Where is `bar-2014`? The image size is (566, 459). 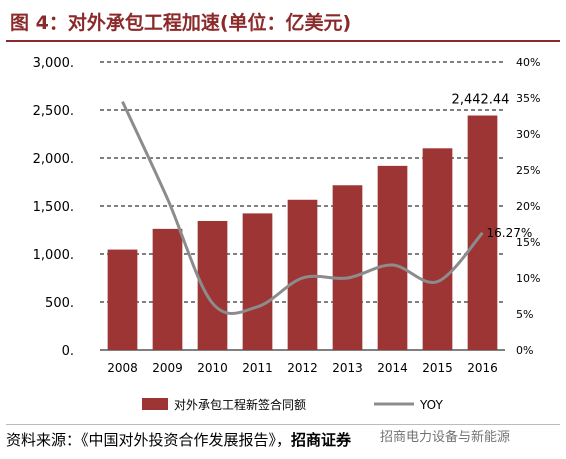 bar-2014 is located at coordinates (392, 257).